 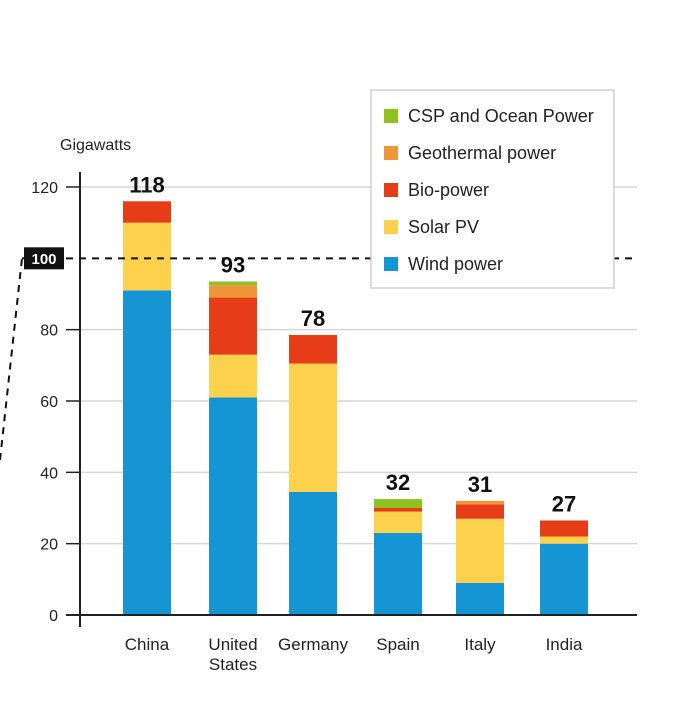 What do you see at coordinates (233, 506) in the screenshot?
I see `bar-united-states-wind-power` at bounding box center [233, 506].